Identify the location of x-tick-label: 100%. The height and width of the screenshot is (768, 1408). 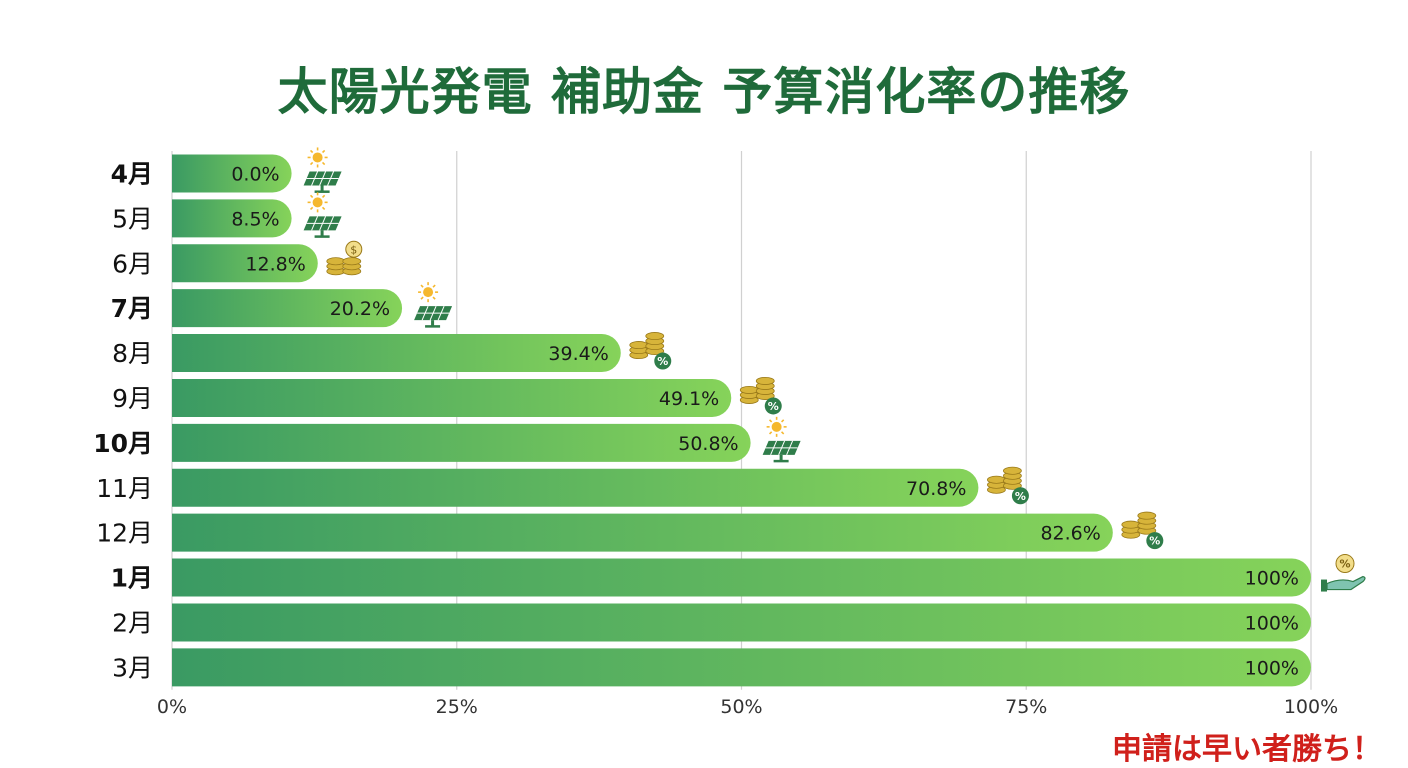
(1311, 707).